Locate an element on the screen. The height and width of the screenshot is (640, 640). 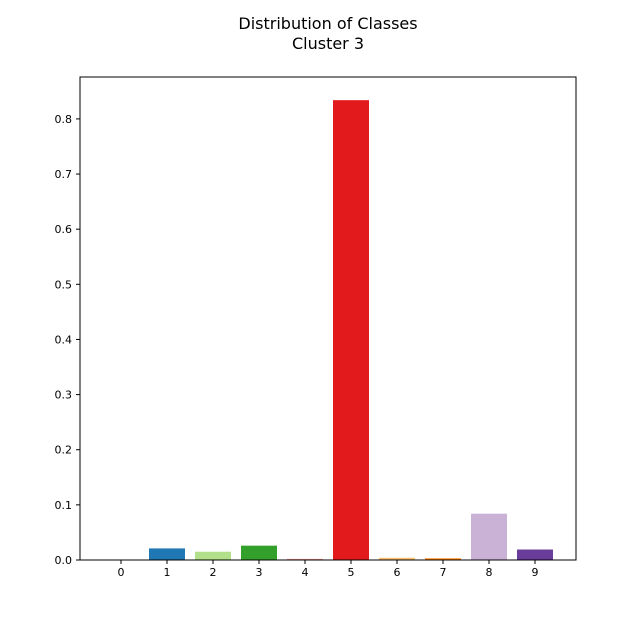
y-tick-label-0.3: 0.3 is located at coordinates (64, 395).